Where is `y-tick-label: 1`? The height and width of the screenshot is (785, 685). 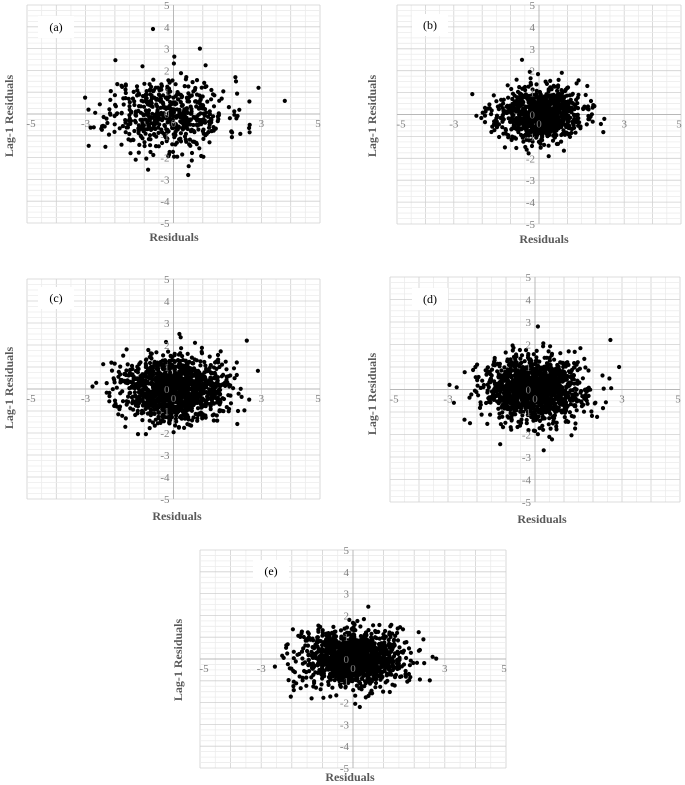 y-tick-label: 1 is located at coordinates (167, 93).